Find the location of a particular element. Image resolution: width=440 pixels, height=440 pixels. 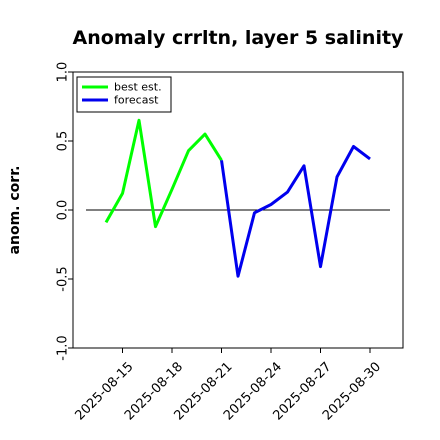

y-tick-label: 0.5 is located at coordinates (63, 141).